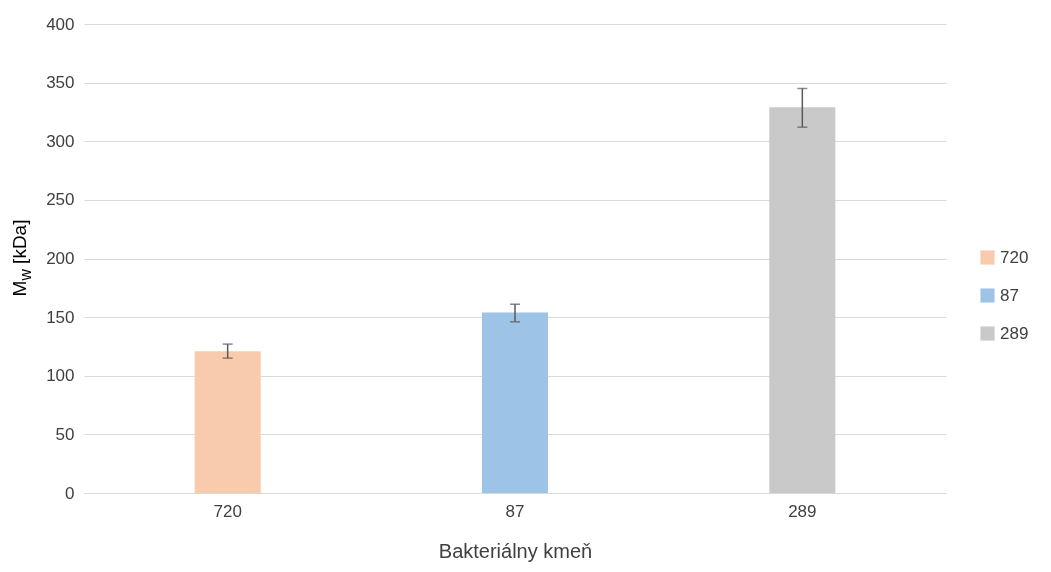  I want to click on x-tick-label: 87, so click(515, 511).